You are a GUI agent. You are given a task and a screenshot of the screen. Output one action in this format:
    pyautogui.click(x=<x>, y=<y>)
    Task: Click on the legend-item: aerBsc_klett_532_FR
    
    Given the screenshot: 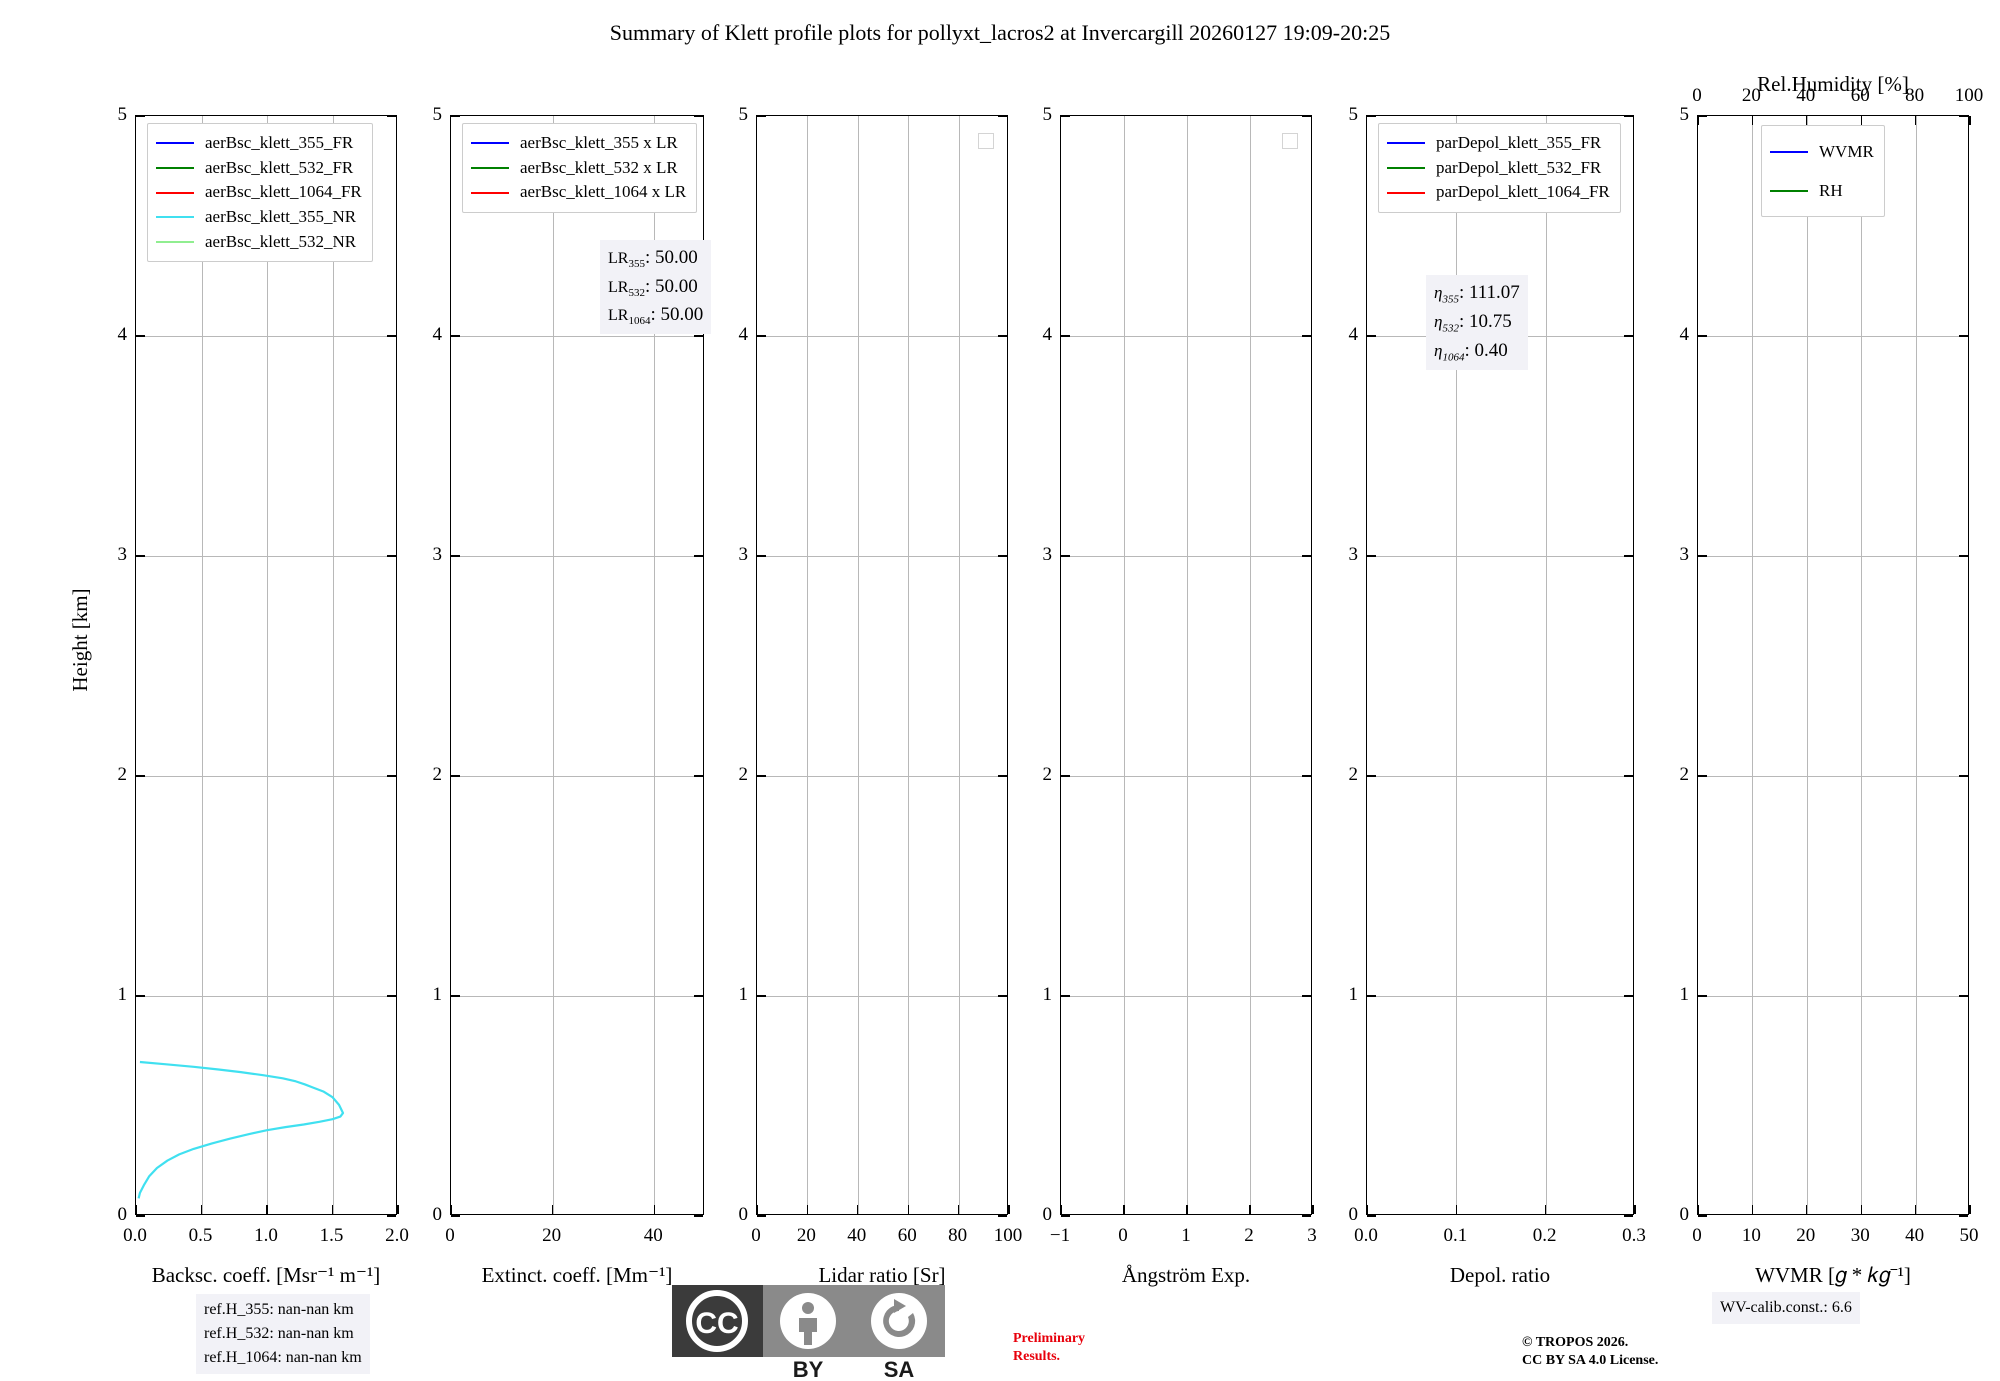 What is the action you would take?
    pyautogui.click(x=259, y=168)
    